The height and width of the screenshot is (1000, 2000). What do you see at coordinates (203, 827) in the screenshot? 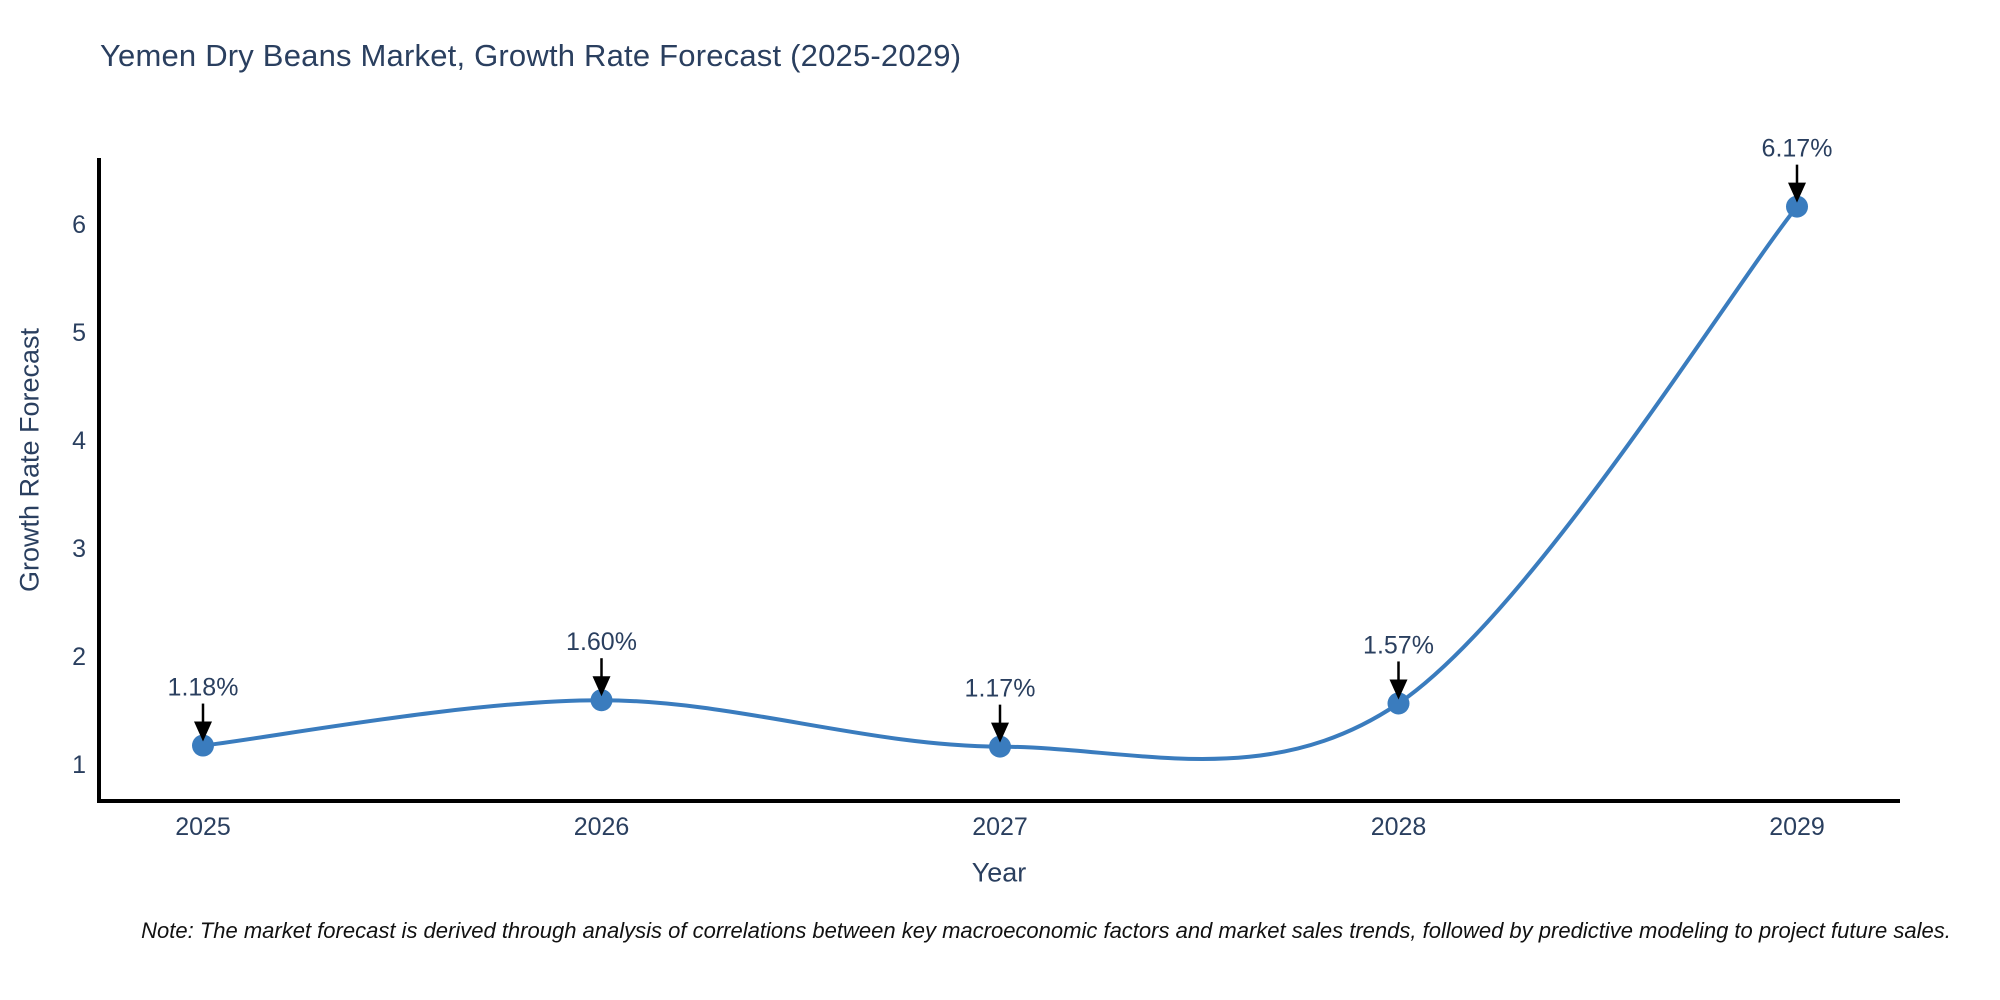
I see `x-tick-label: 2025` at bounding box center [203, 827].